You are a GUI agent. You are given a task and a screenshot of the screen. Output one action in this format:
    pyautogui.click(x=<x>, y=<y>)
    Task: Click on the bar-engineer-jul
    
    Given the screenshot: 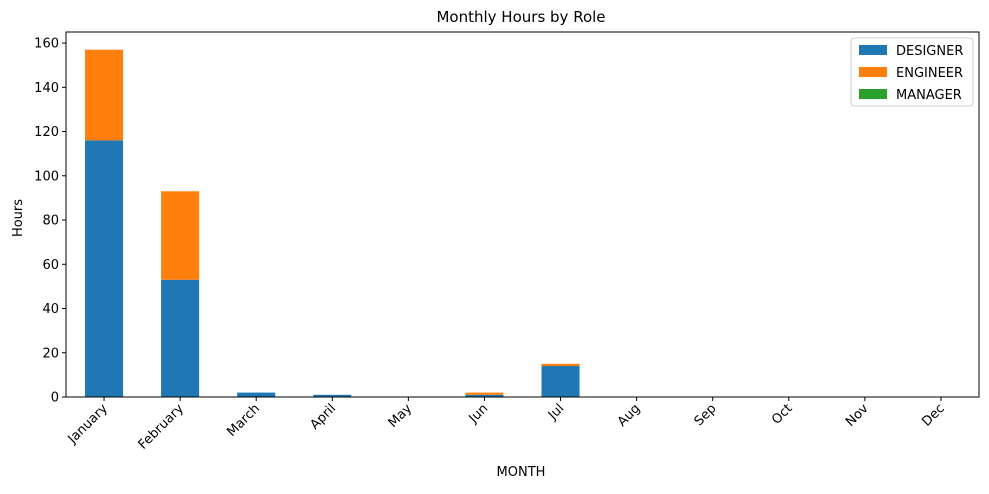 What is the action you would take?
    pyautogui.click(x=560, y=365)
    